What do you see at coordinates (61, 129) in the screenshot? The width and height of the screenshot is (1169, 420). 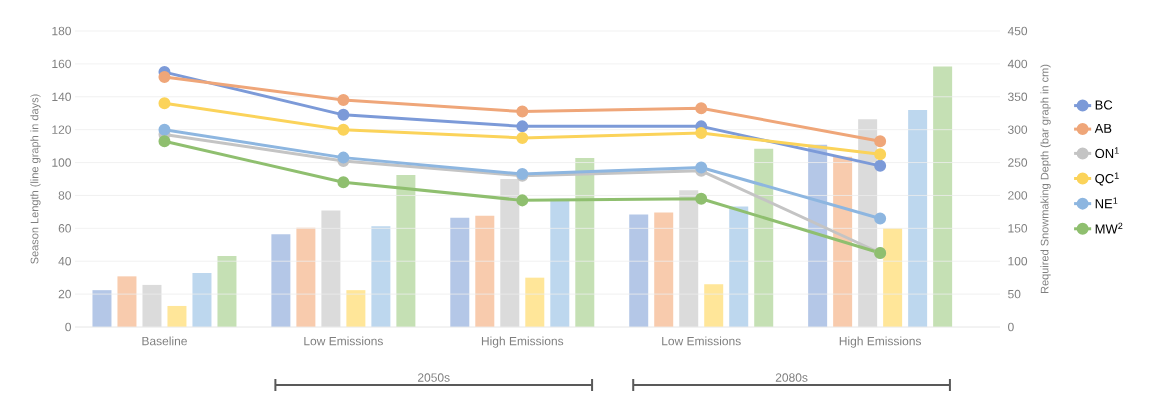 I see `y-tick-label: 120` at bounding box center [61, 129].